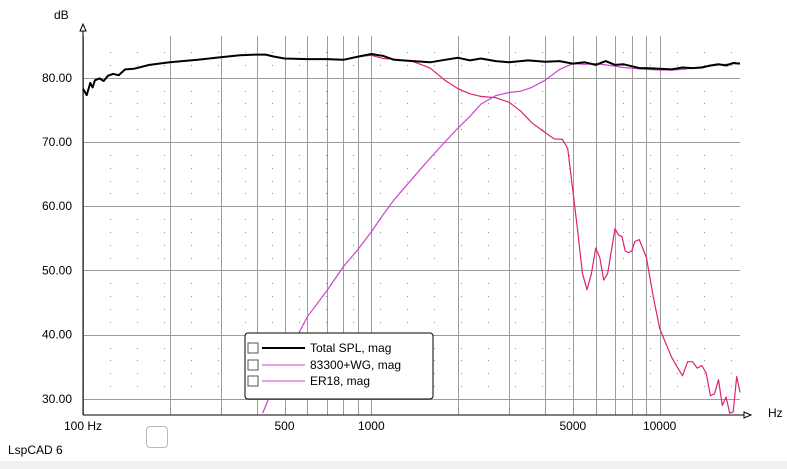 The image size is (787, 469). Describe the element at coordinates (35, 450) in the screenshot. I see `app-name-label: LspCAD 6` at that location.